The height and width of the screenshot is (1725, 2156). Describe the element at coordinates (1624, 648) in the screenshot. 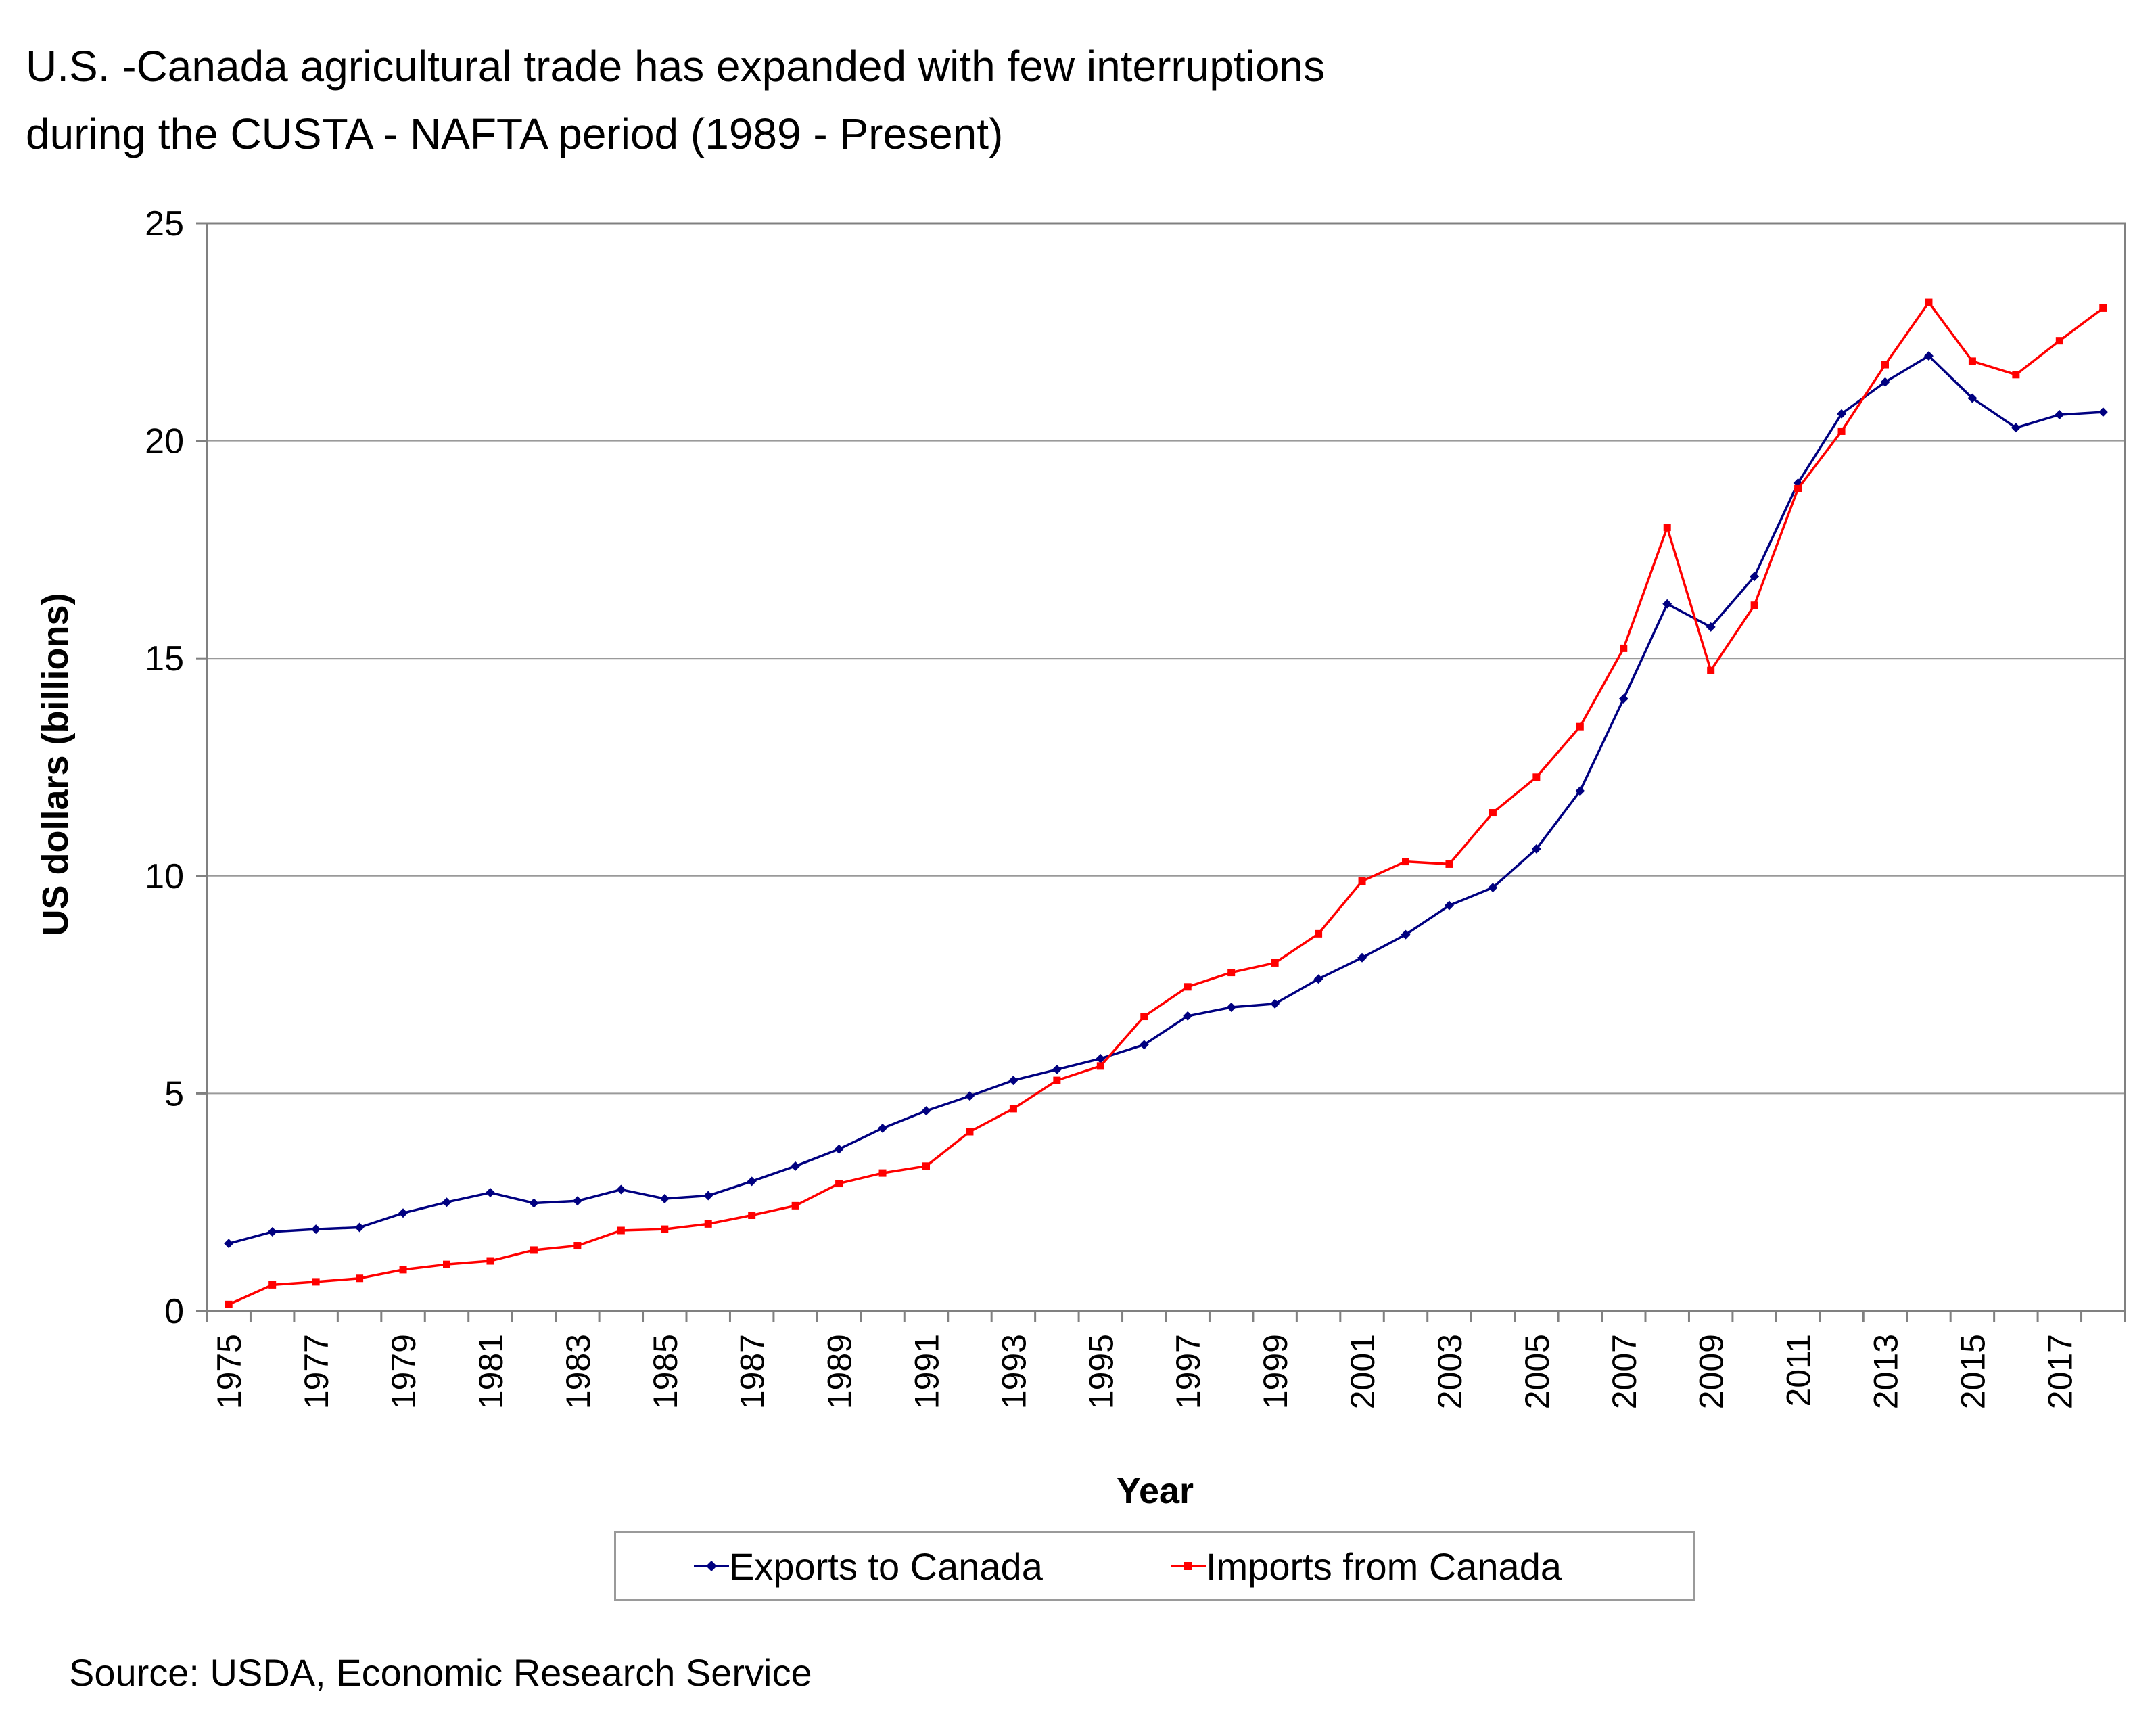

I see `point-imports-2007` at that location.